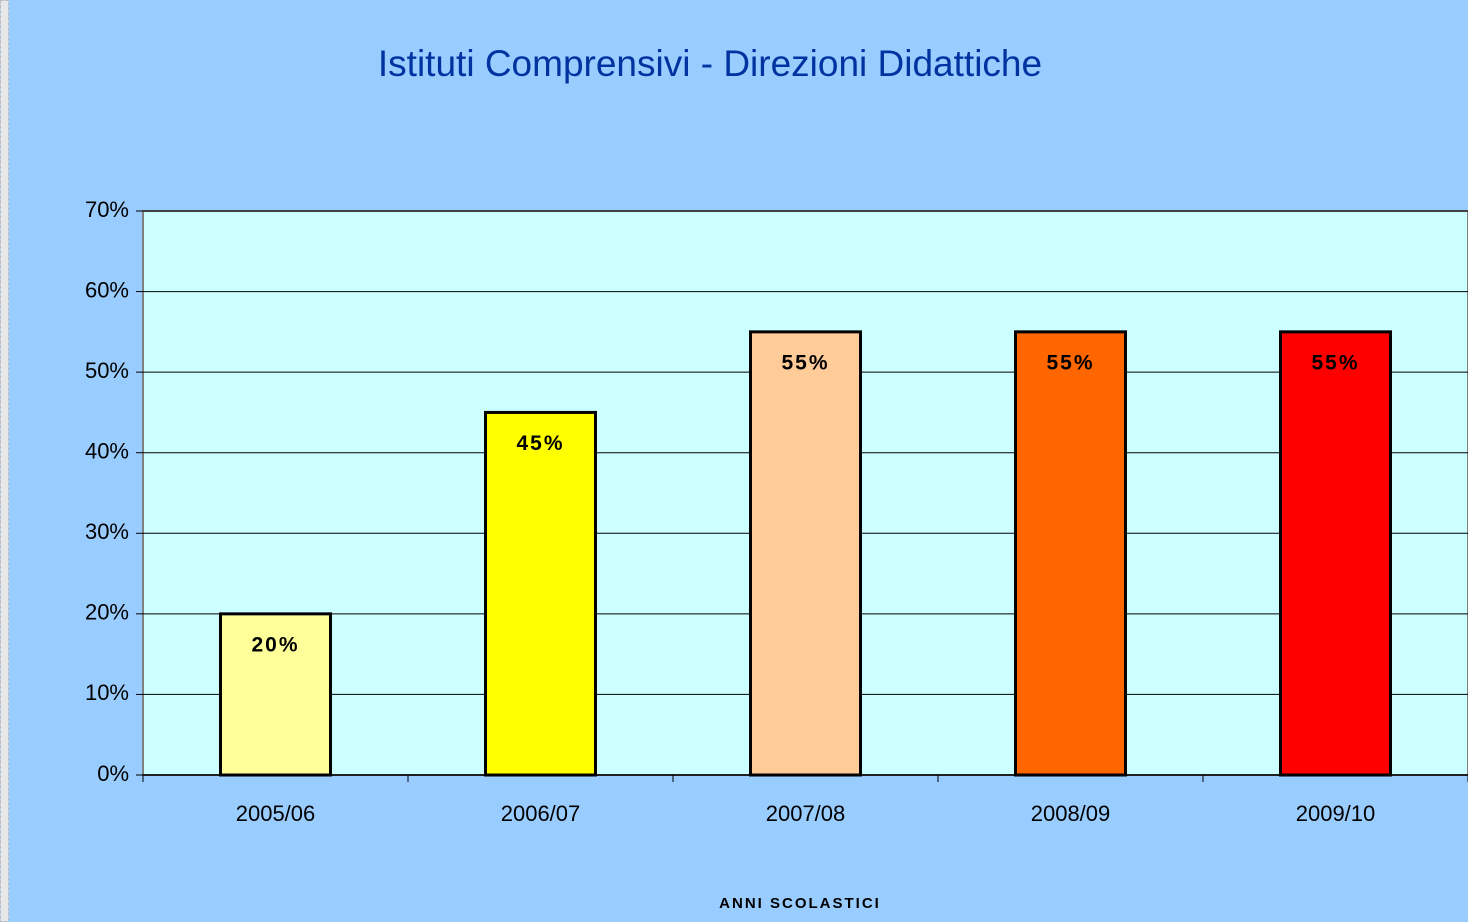 The height and width of the screenshot is (922, 1468). What do you see at coordinates (107, 531) in the screenshot?
I see `y-tick-label: 30%` at bounding box center [107, 531].